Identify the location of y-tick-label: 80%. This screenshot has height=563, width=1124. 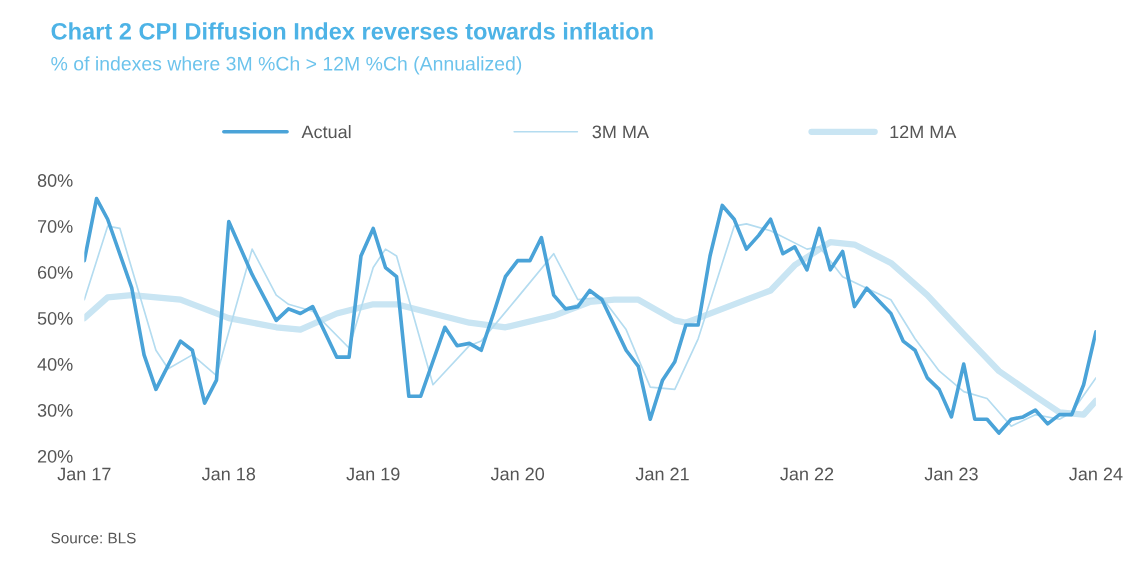
(55, 180).